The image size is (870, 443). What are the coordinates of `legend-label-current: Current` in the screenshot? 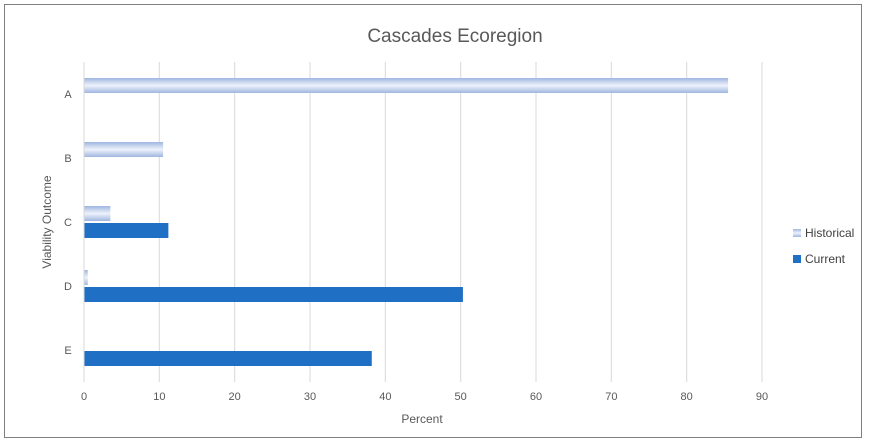 It's located at (825, 259).